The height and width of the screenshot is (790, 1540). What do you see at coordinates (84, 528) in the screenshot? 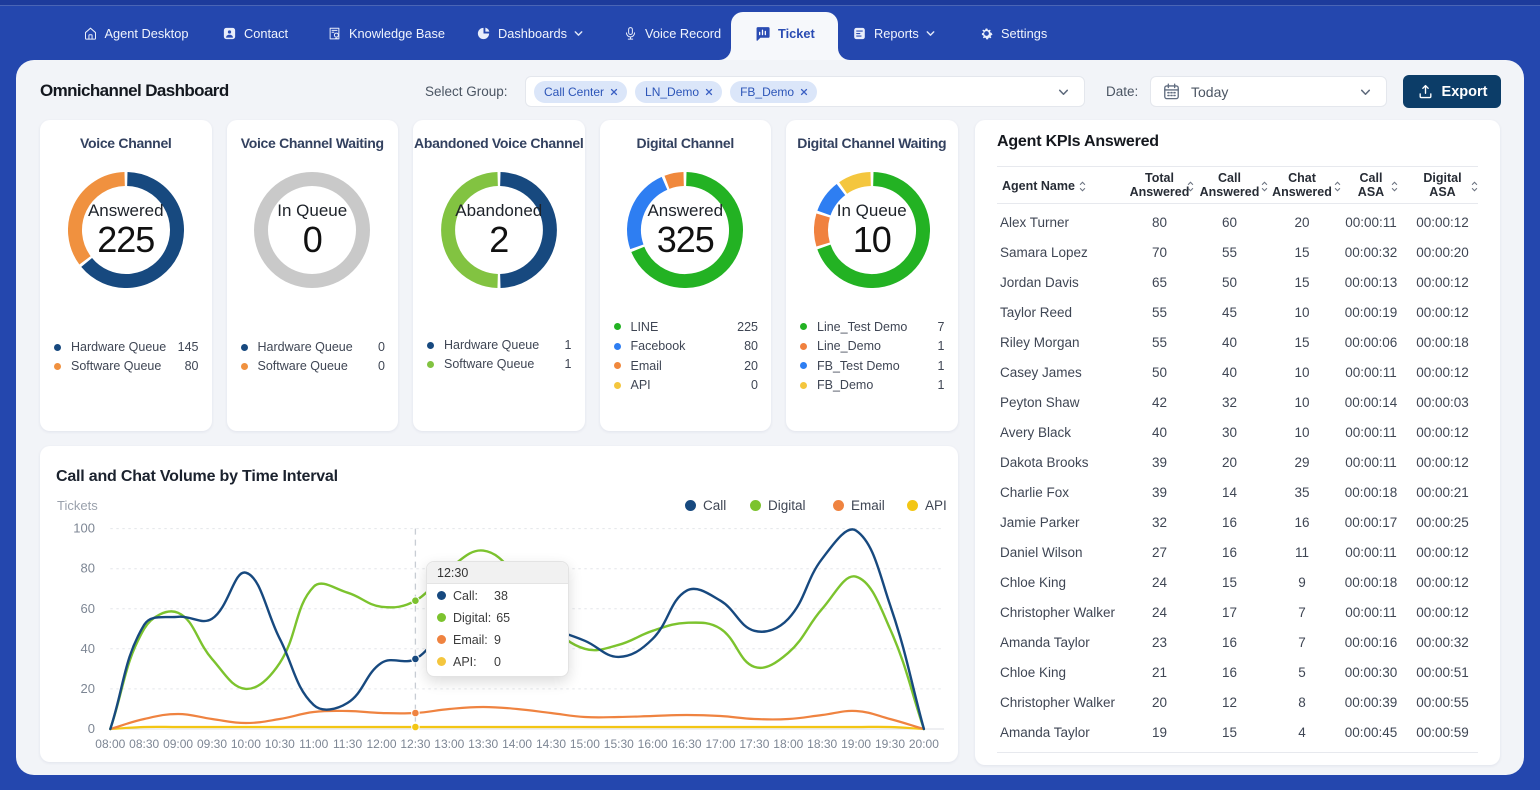
I see `svg-text: 100` at bounding box center [84, 528].